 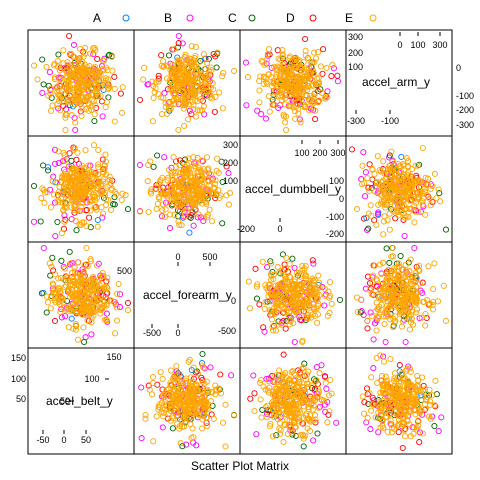 I want to click on tick-label: 50, so click(x=65, y=401).